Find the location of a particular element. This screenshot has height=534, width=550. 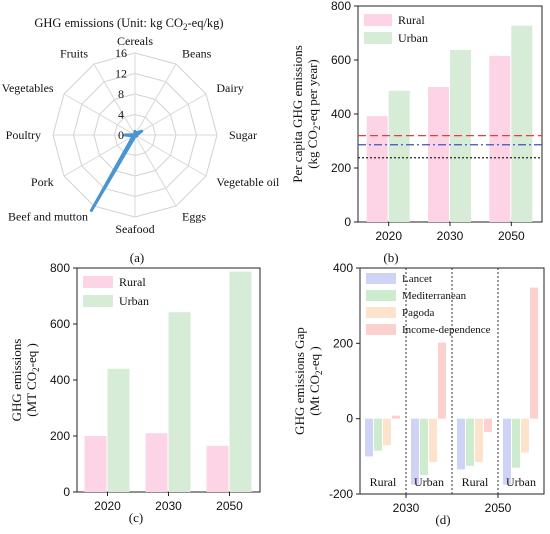

radar-label-beans: Beans is located at coordinates (197, 54).